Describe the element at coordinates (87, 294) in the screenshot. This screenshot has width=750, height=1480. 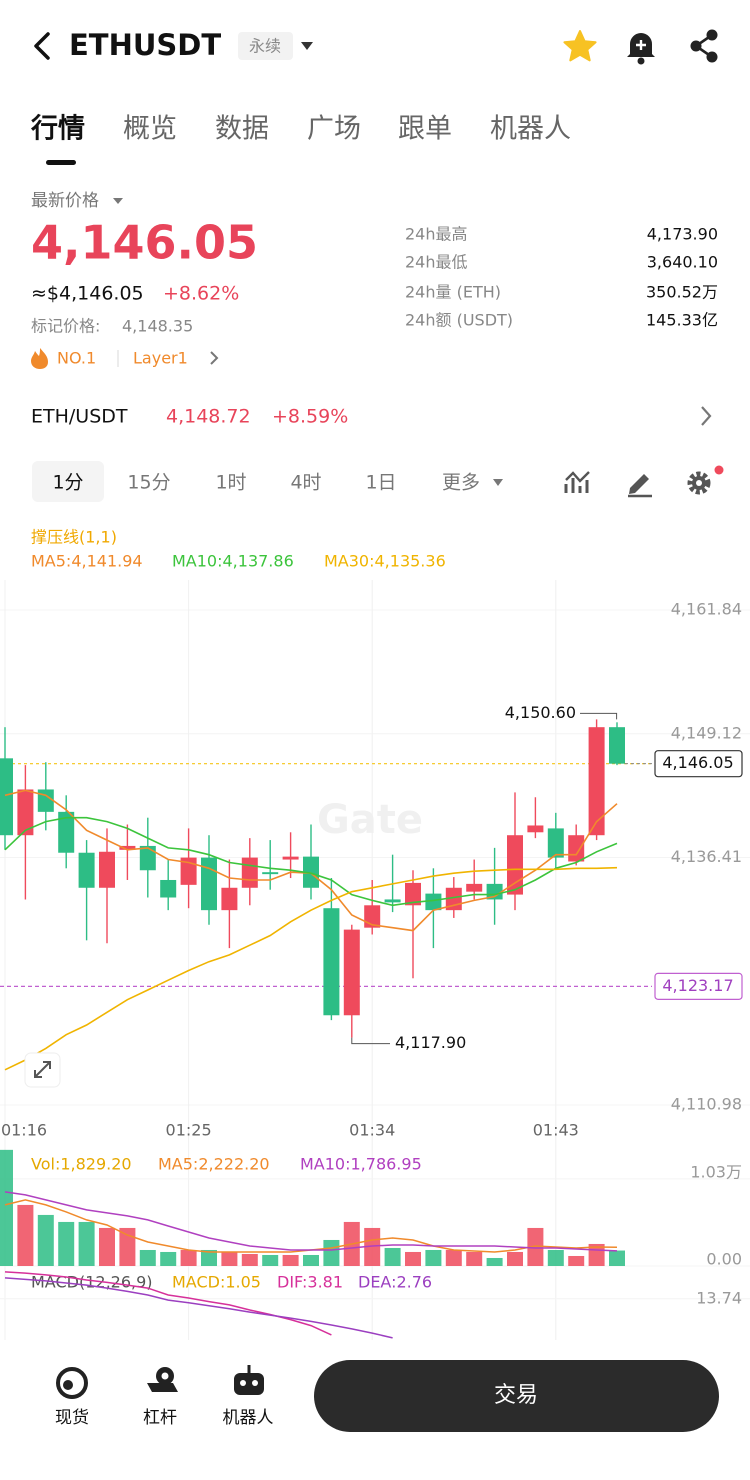
I see `usd-price: ≈$4,146.05` at that location.